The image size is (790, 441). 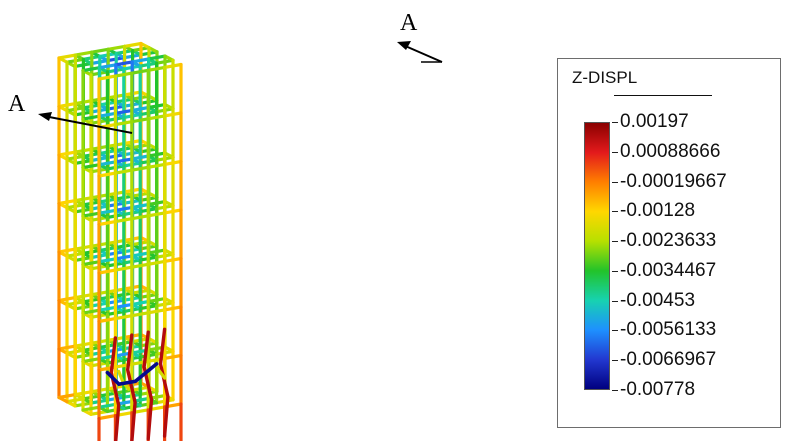 I want to click on colorbar-tick-label: -0.0023633, so click(x=668, y=241).